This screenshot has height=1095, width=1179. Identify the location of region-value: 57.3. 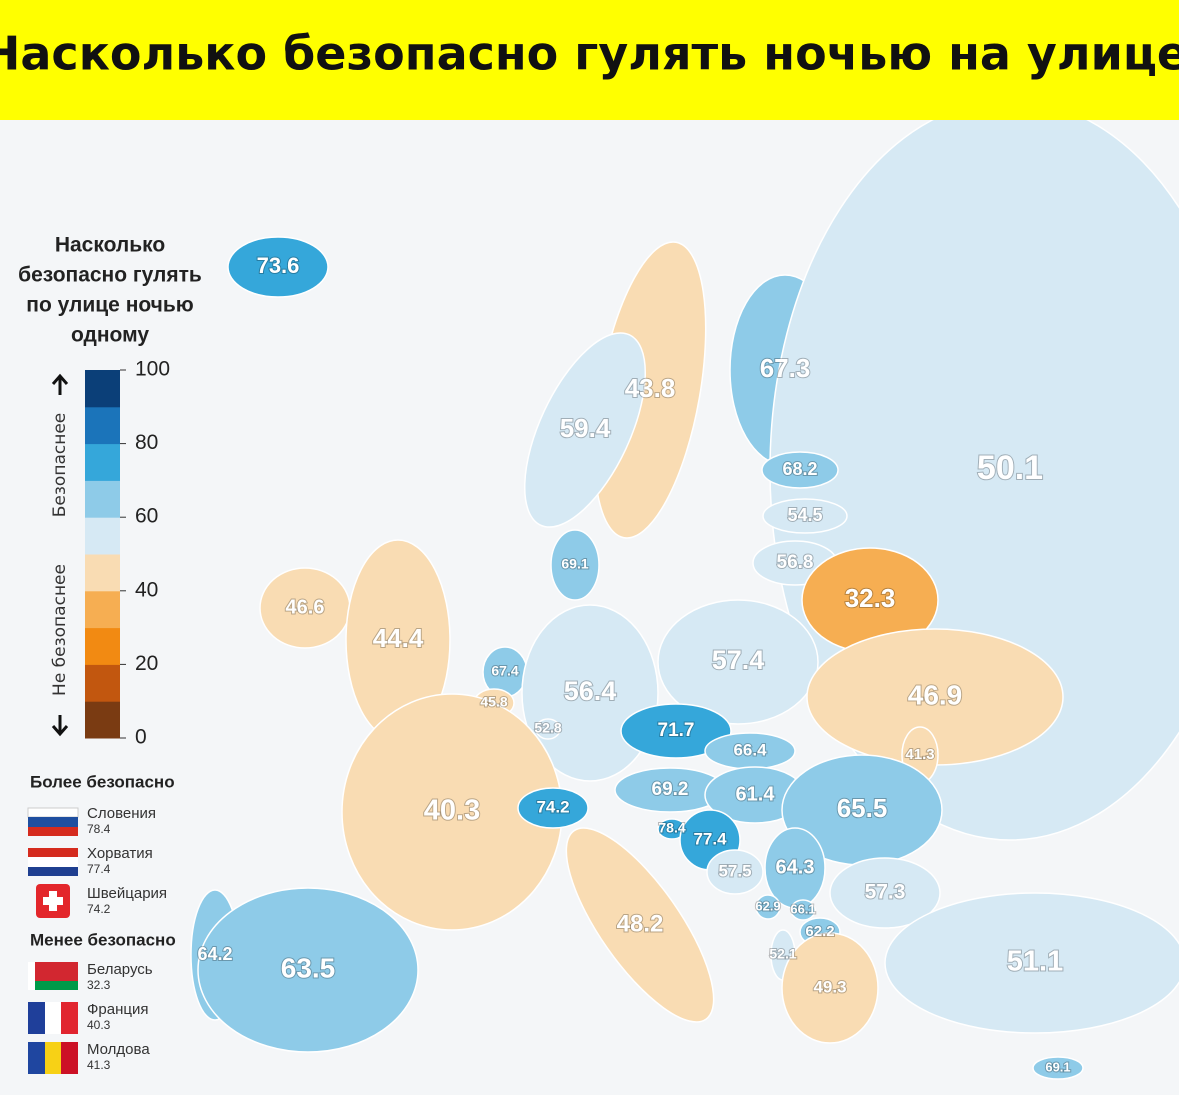
(885, 892).